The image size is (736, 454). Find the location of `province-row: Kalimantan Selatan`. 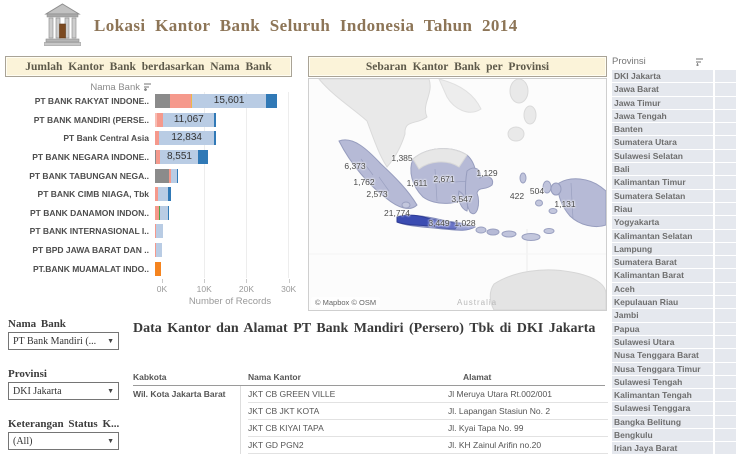

province-row: Kalimantan Selatan is located at coordinates (674, 236).